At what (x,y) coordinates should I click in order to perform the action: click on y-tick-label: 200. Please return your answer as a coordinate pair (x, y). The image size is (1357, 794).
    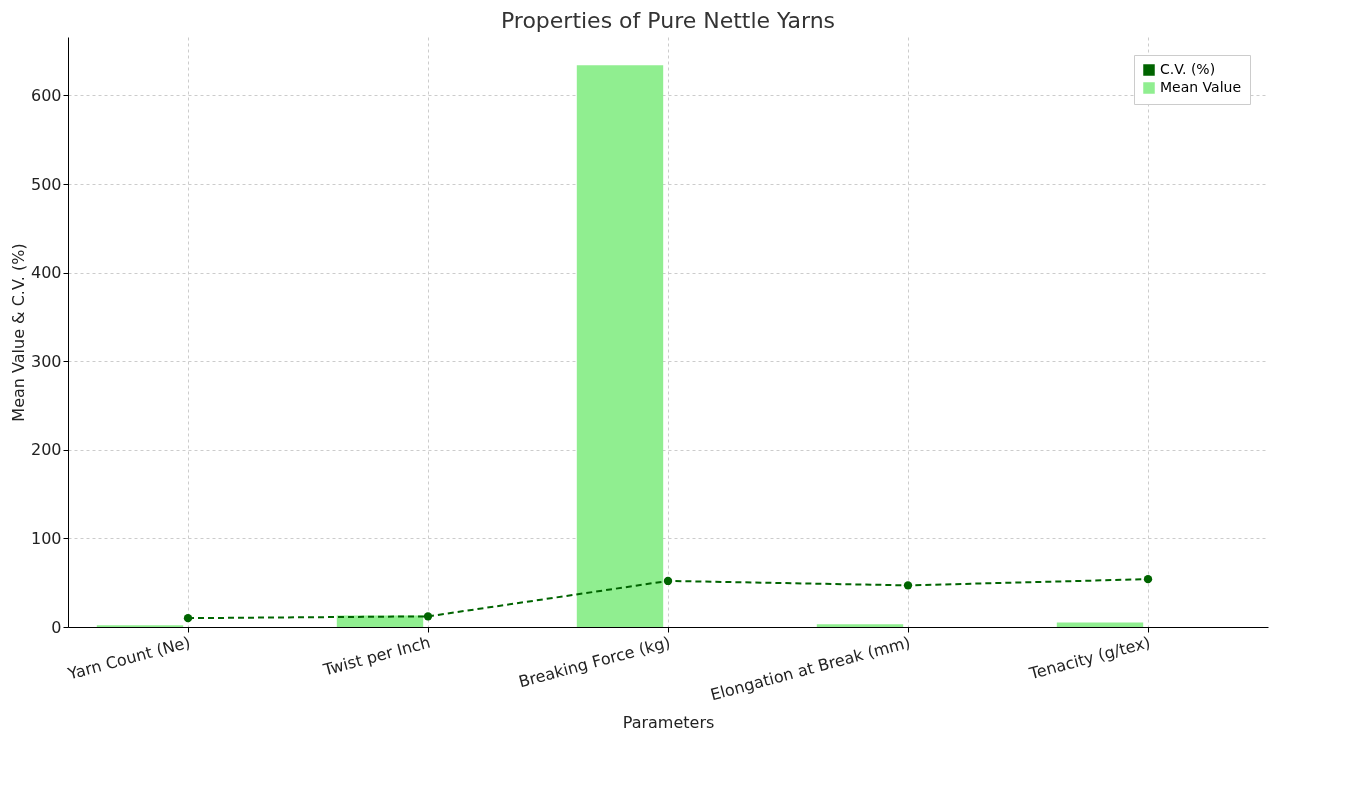
    Looking at the image, I should click on (46, 450).